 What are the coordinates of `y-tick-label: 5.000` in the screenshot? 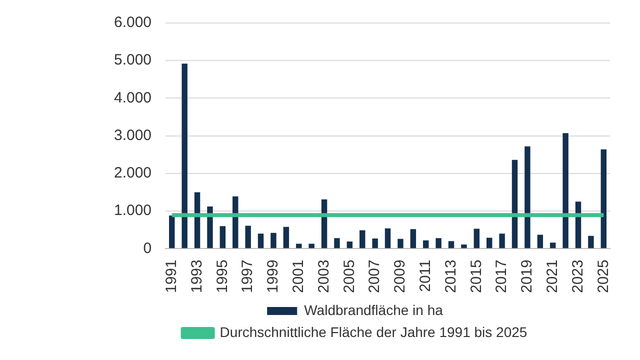 It's located at (133, 60).